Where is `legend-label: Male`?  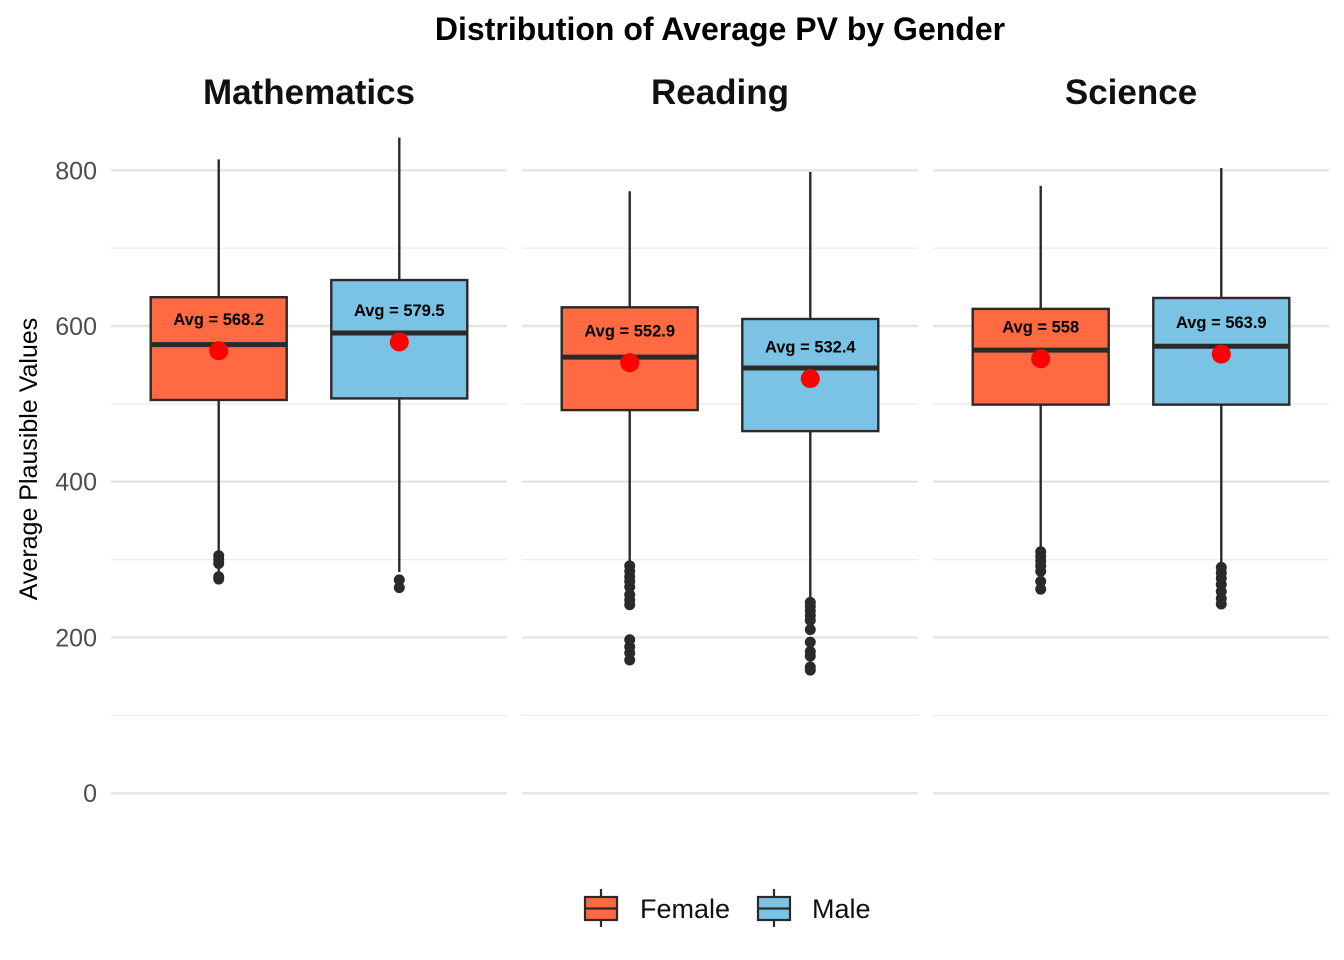 legend-label: Male is located at coordinates (841, 909).